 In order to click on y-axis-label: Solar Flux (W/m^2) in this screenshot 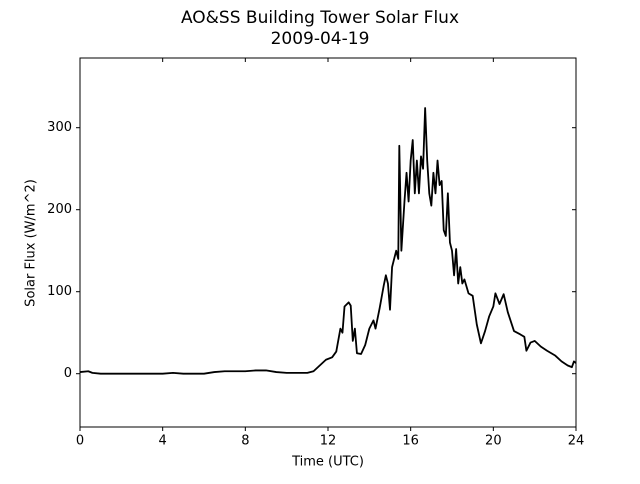, I will do `click(31, 243)`.